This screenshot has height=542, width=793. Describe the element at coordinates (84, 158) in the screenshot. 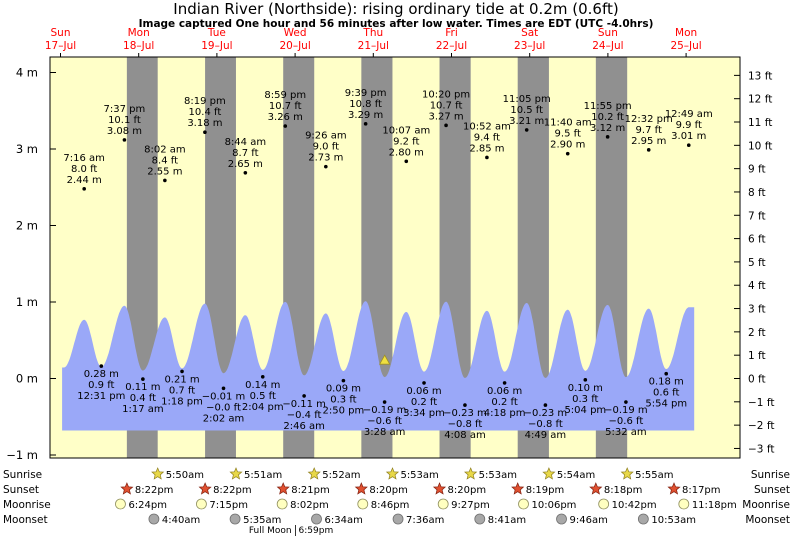

I see `tide-time: 7:16 am` at that location.